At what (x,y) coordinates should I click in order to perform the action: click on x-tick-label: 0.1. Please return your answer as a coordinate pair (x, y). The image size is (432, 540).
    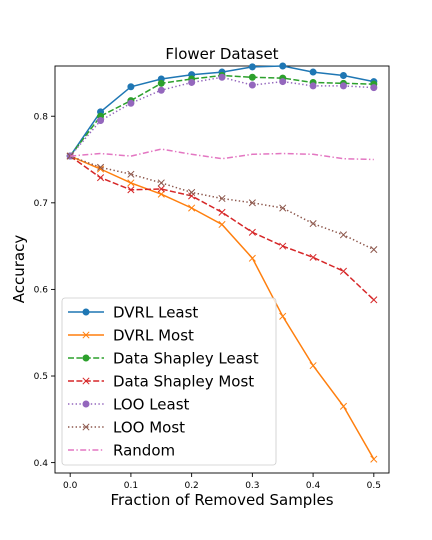
    Looking at the image, I should click on (131, 486).